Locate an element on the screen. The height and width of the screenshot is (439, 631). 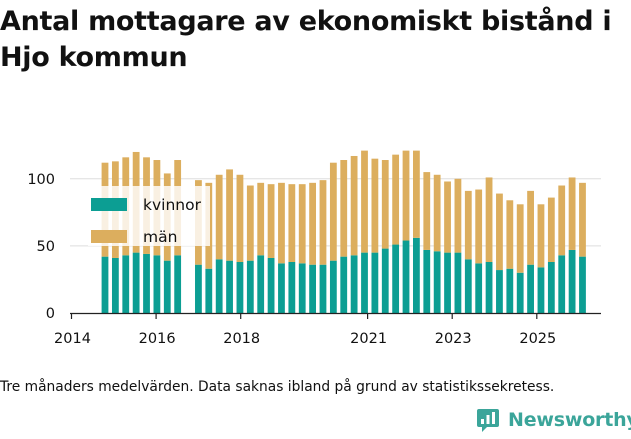
brand-name: Newsworthy is located at coordinates (569, 420).